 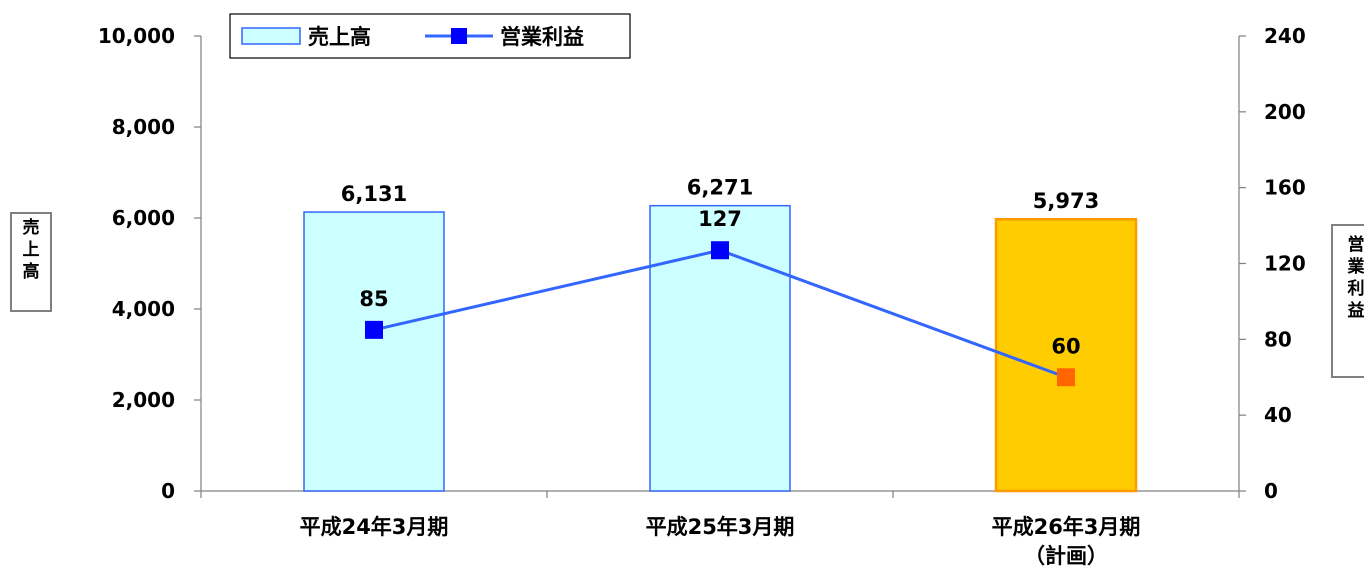 I want to click on left-axis-title: 売上高, so click(x=31, y=262).